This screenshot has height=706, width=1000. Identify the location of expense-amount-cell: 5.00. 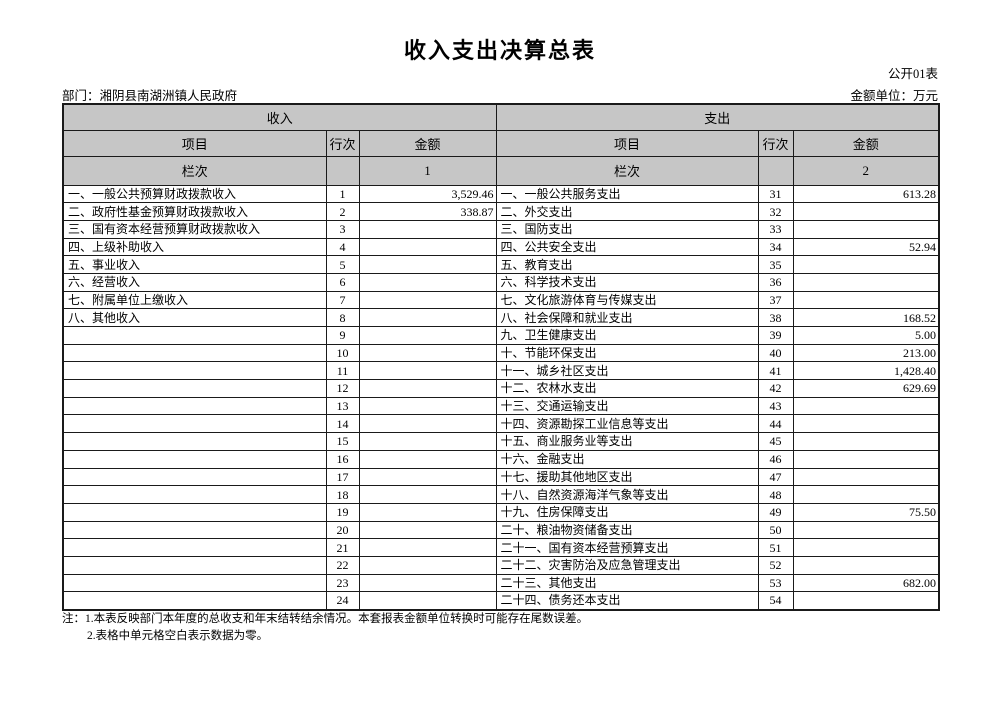
(866, 335).